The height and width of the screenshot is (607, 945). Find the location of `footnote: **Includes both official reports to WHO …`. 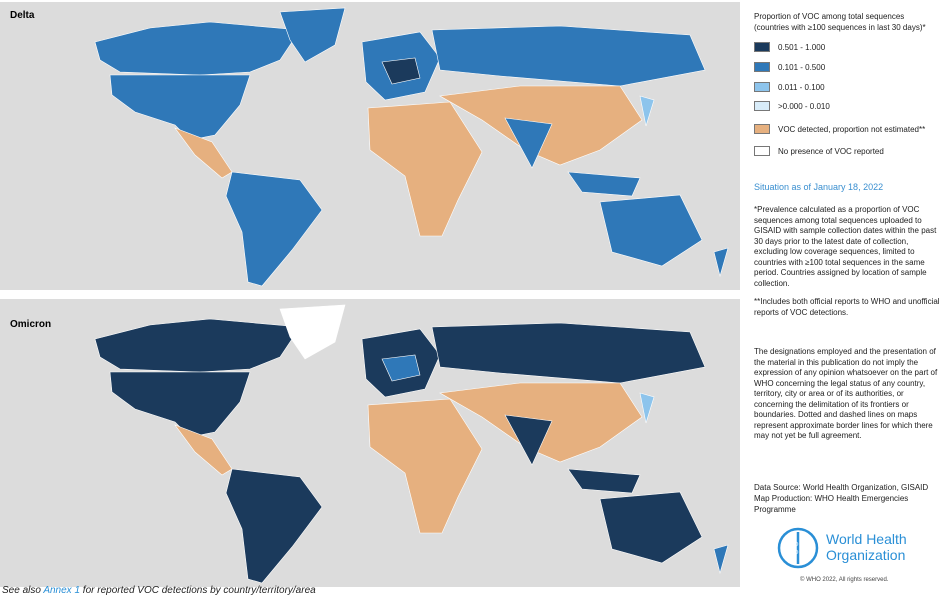

footnote: **Includes both official reports to WHO … is located at coordinates (847, 307).